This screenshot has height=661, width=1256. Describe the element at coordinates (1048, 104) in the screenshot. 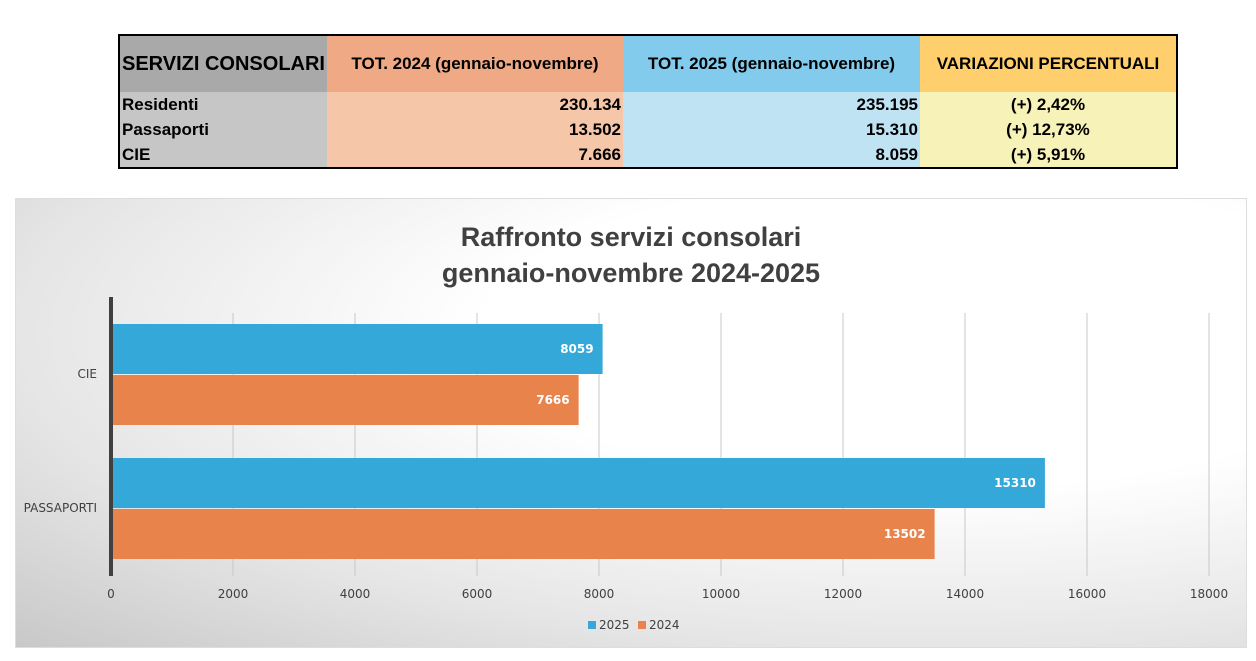

I see `cell: (+) 2,42%` at that location.